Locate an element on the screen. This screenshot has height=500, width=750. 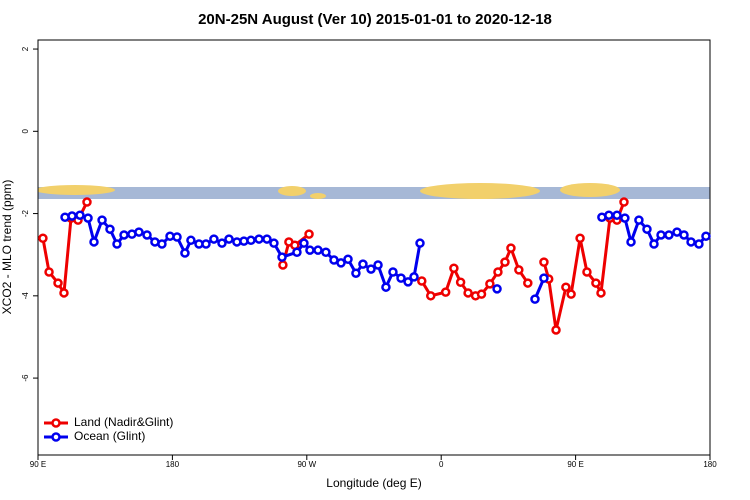
y-tick-label: 0 is located at coordinates (25, 131).